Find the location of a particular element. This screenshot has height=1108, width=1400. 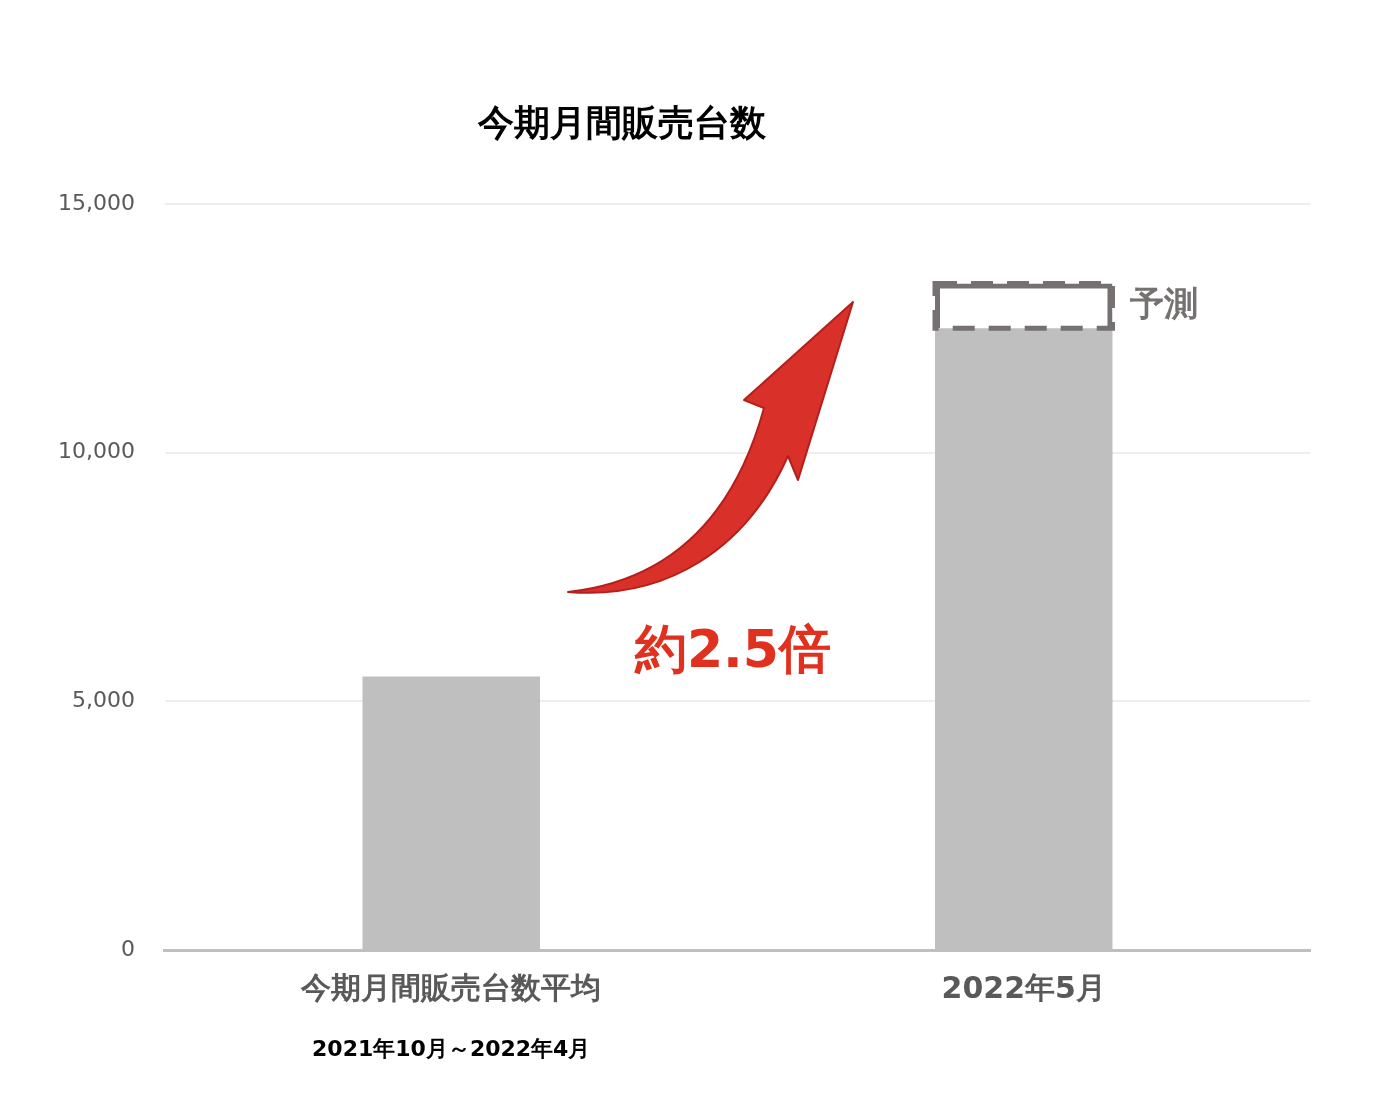

annotation: 約2.5倍 is located at coordinates (732, 648).